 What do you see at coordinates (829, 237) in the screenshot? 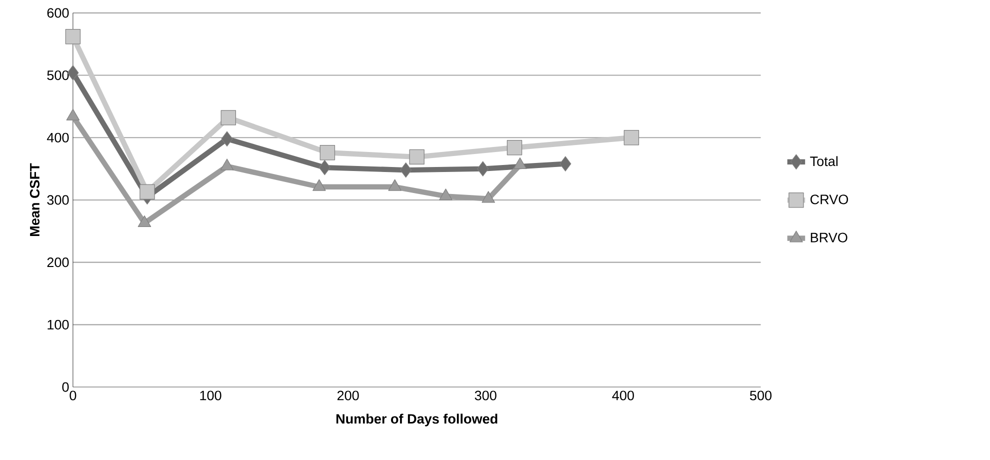
I see `legend-label: BRVO` at bounding box center [829, 237].